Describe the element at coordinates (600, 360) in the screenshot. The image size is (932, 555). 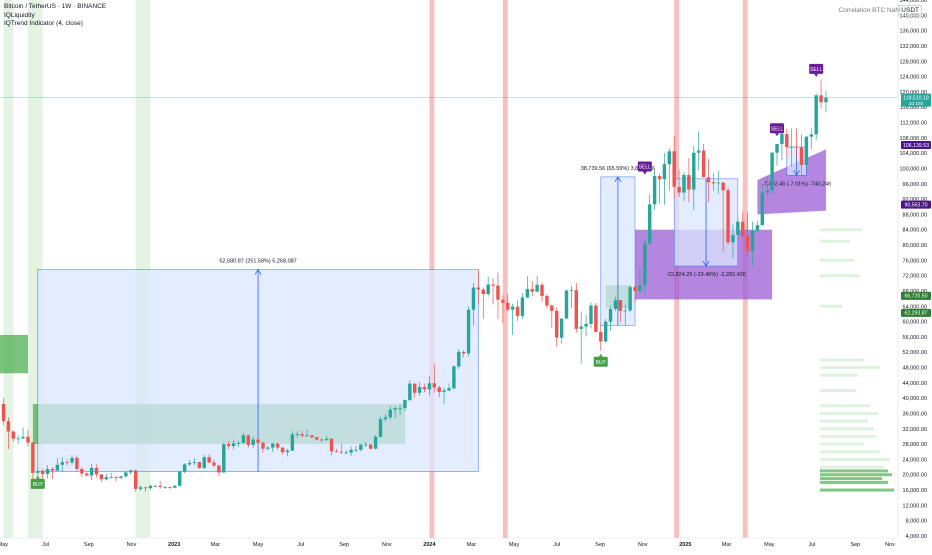
I see `buy-signal: BUY` at that location.